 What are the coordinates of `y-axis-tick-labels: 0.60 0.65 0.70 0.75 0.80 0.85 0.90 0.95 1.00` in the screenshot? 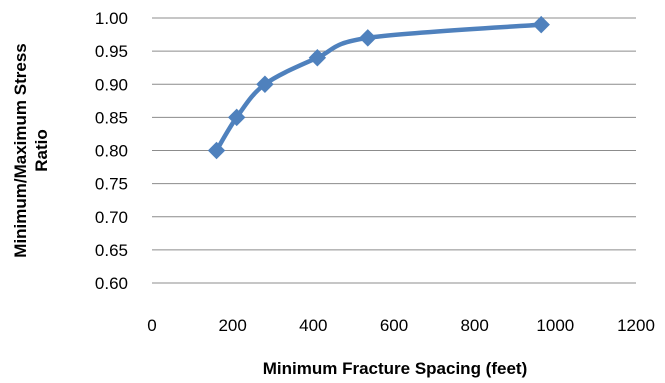 It's located at (111, 151).